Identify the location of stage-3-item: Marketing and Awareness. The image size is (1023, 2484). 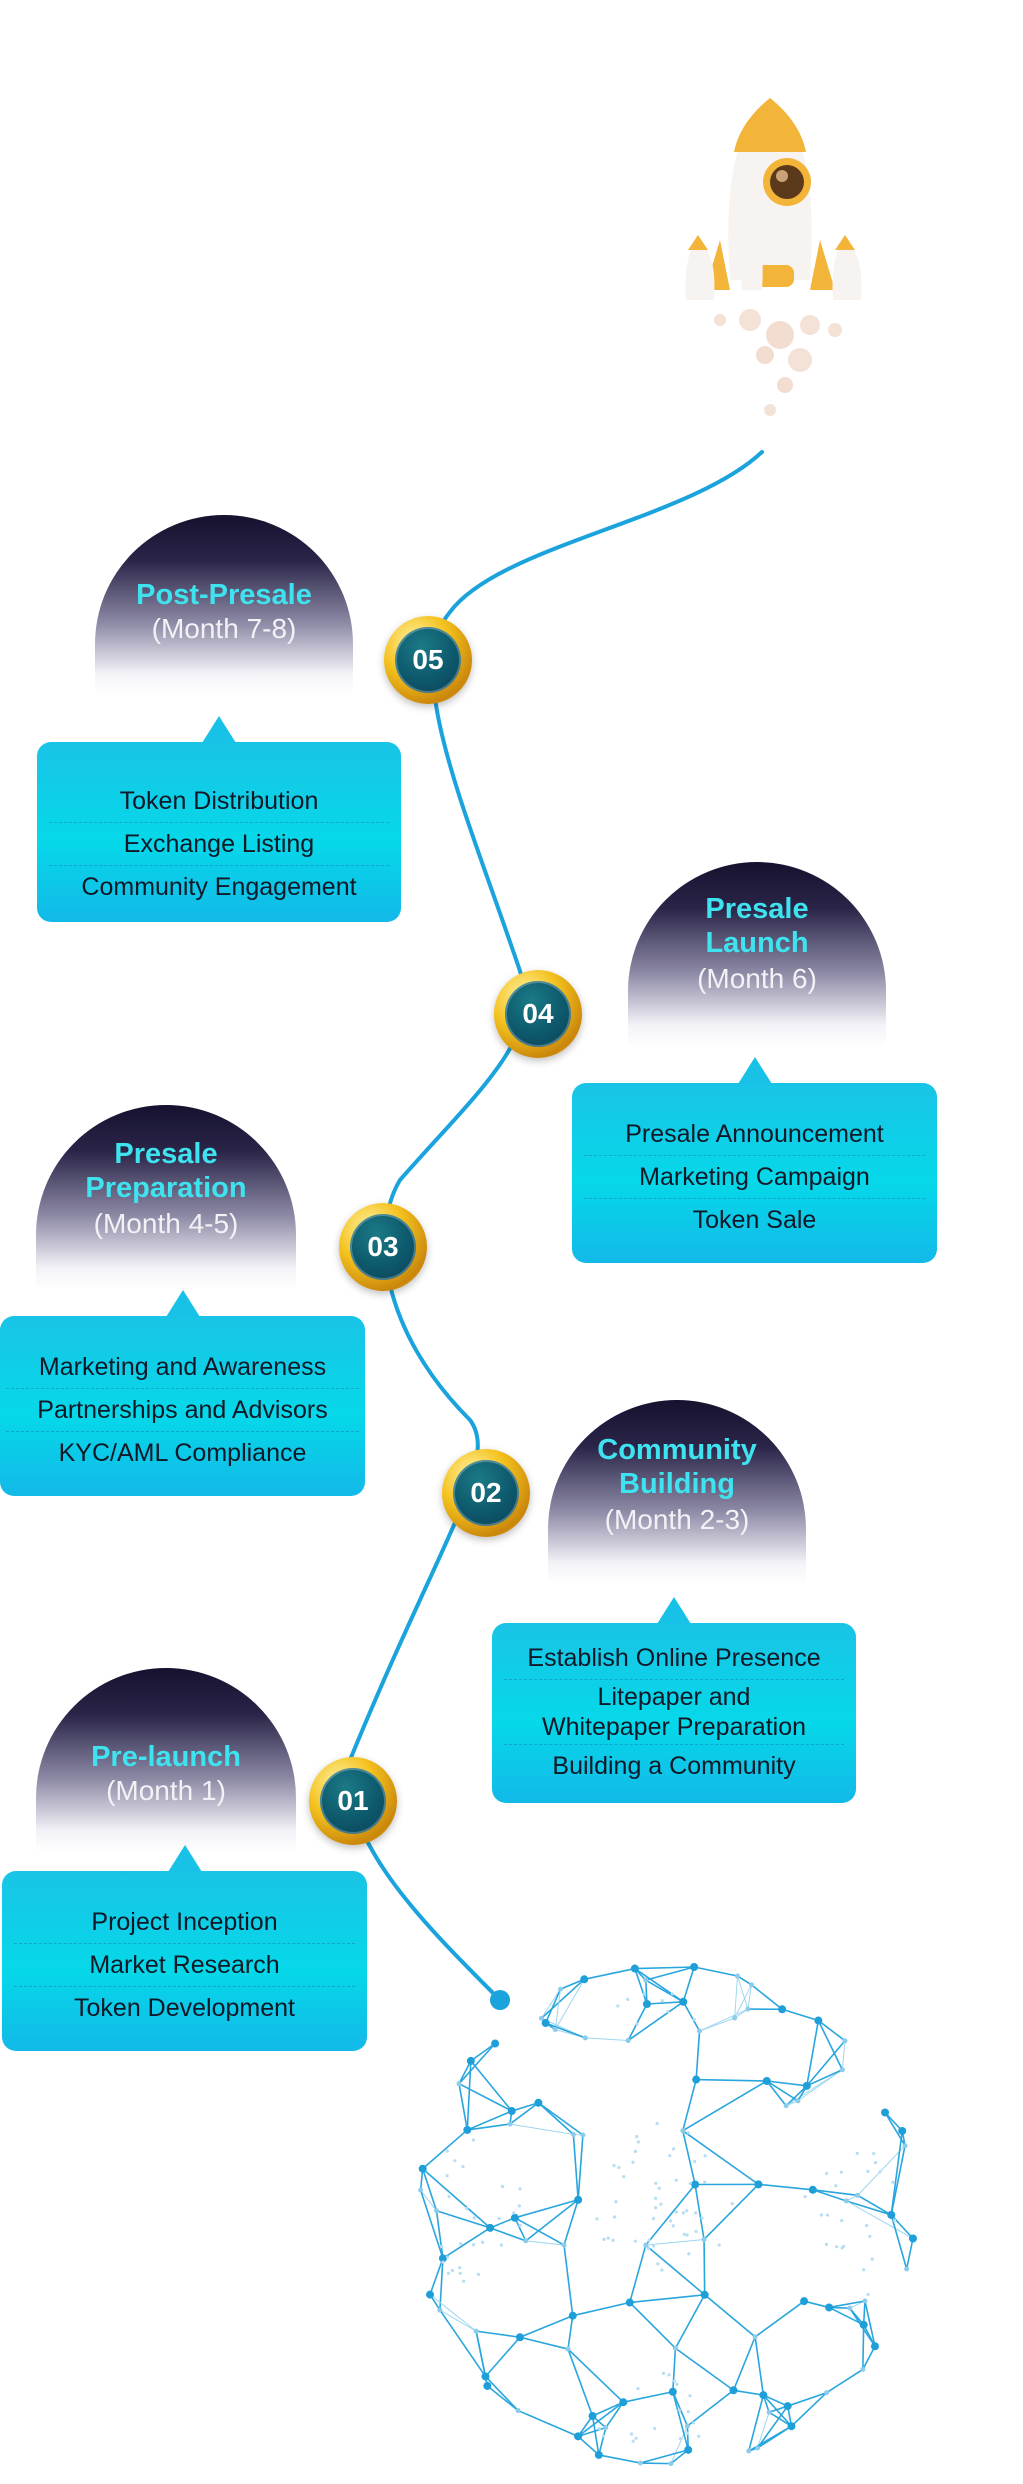
(182, 1367).